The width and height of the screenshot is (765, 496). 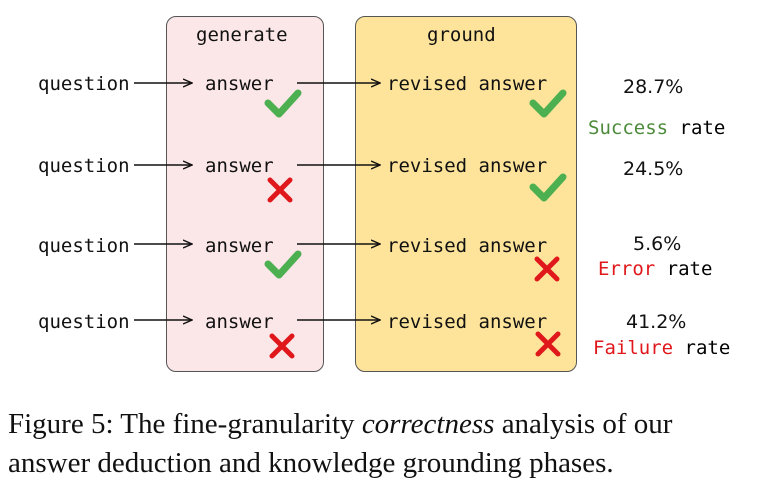 I want to click on failure-rate-label: Failure rate, so click(x=661, y=348).